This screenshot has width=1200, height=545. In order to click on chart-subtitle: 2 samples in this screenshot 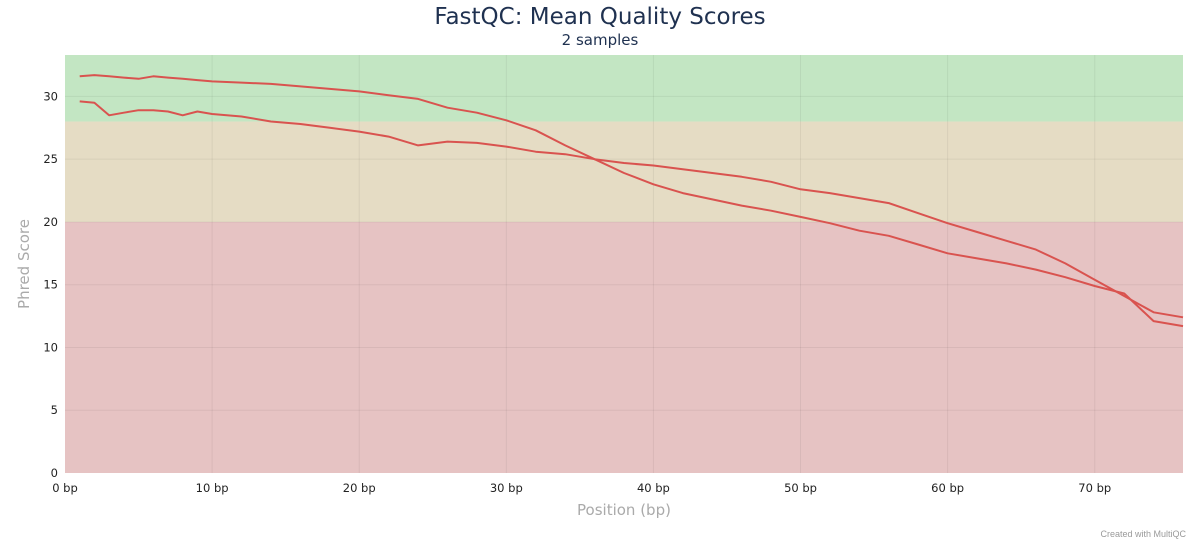, I will do `click(600, 40)`.